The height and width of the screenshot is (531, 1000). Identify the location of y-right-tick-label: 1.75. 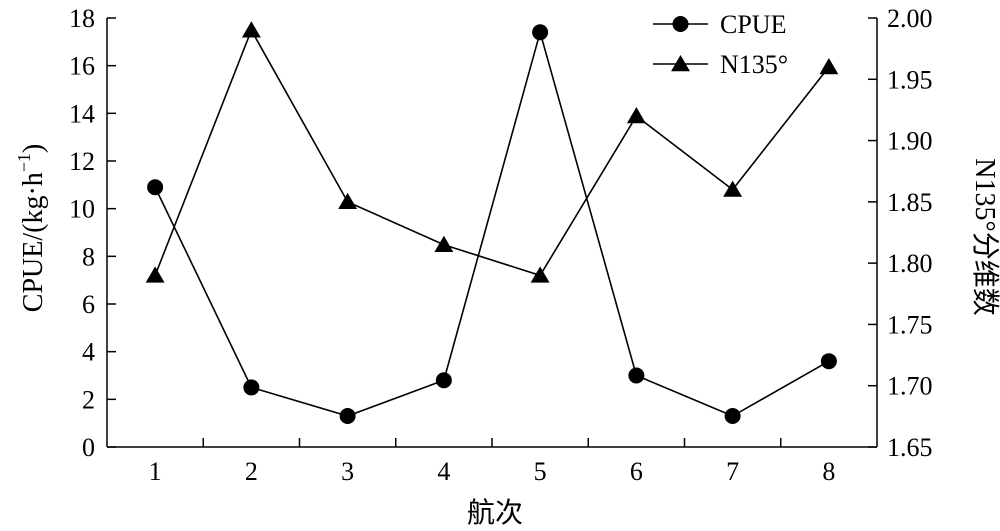
(910, 324).